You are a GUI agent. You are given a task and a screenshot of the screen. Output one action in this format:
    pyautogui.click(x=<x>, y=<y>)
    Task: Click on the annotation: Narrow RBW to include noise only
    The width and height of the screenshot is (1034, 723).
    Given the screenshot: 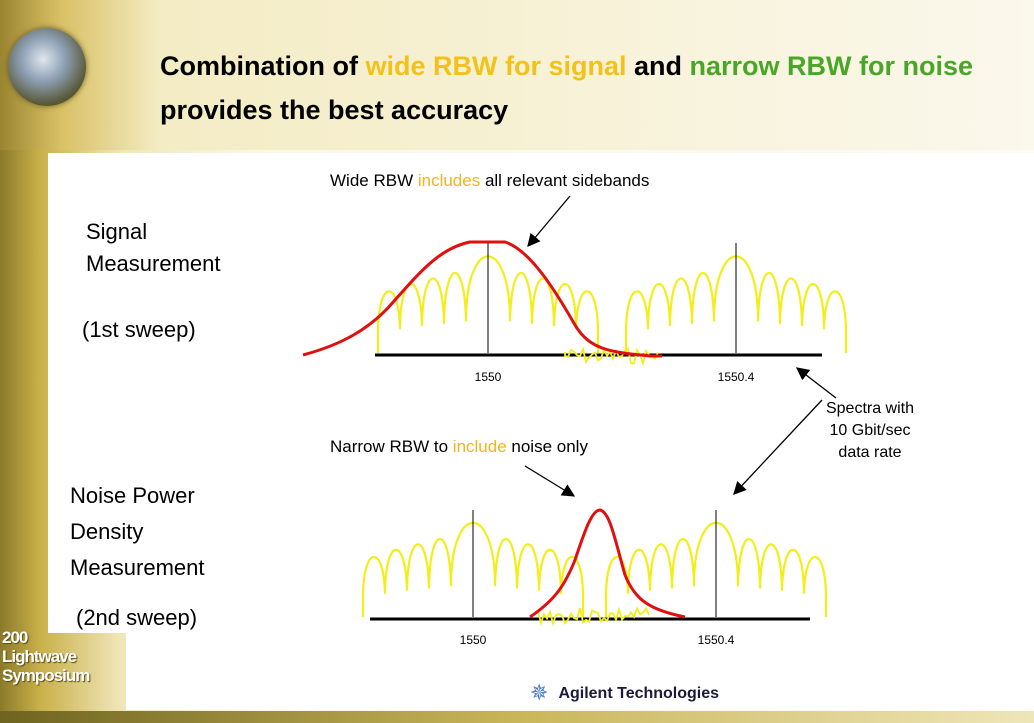 What is the action you would take?
    pyautogui.click(x=459, y=447)
    